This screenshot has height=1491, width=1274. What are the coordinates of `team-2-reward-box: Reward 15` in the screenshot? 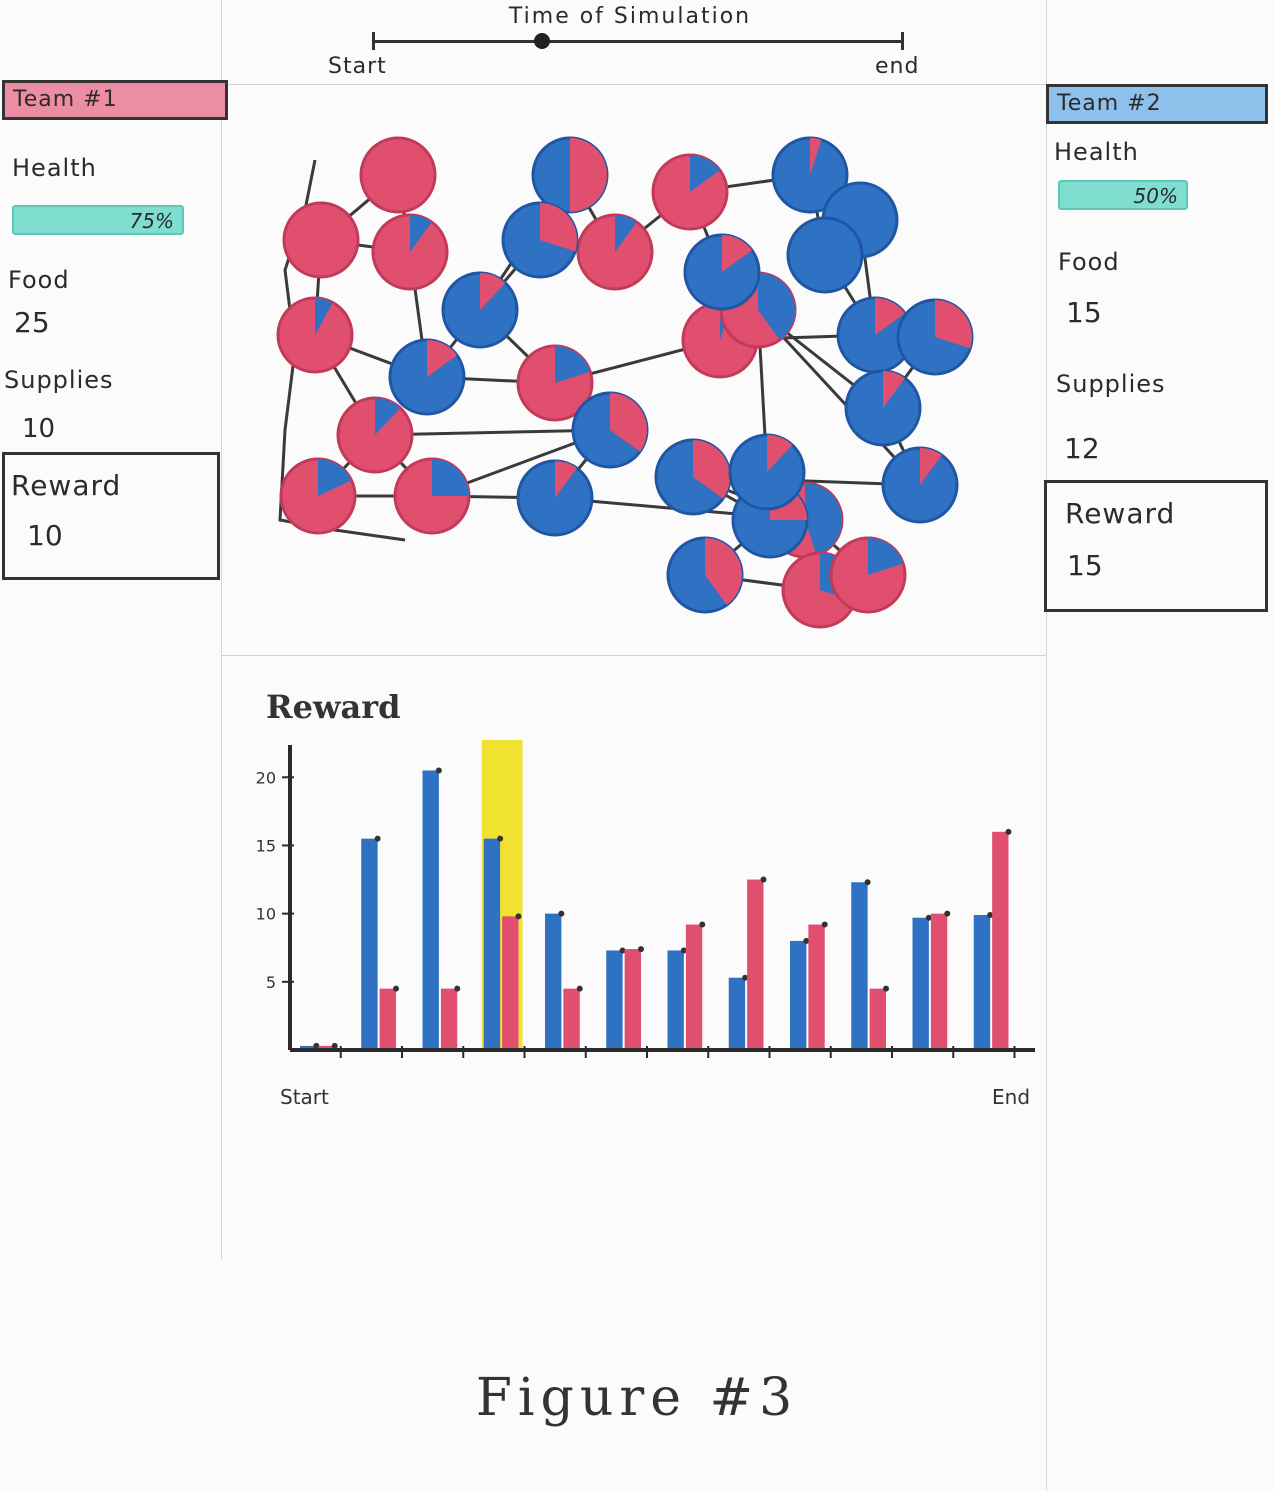 It's located at (1156, 546).